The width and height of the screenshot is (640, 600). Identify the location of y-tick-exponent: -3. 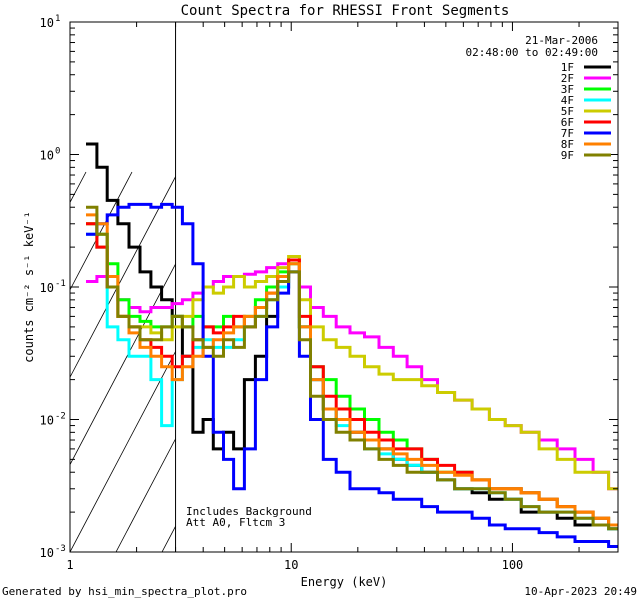
(60, 549).